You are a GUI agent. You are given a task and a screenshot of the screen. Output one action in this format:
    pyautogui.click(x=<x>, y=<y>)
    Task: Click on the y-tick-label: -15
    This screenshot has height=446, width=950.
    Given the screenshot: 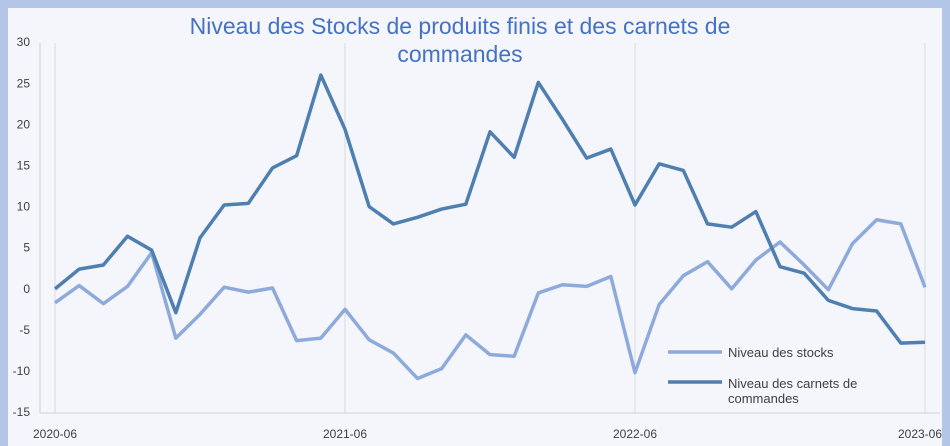 What is the action you would take?
    pyautogui.click(x=22, y=412)
    